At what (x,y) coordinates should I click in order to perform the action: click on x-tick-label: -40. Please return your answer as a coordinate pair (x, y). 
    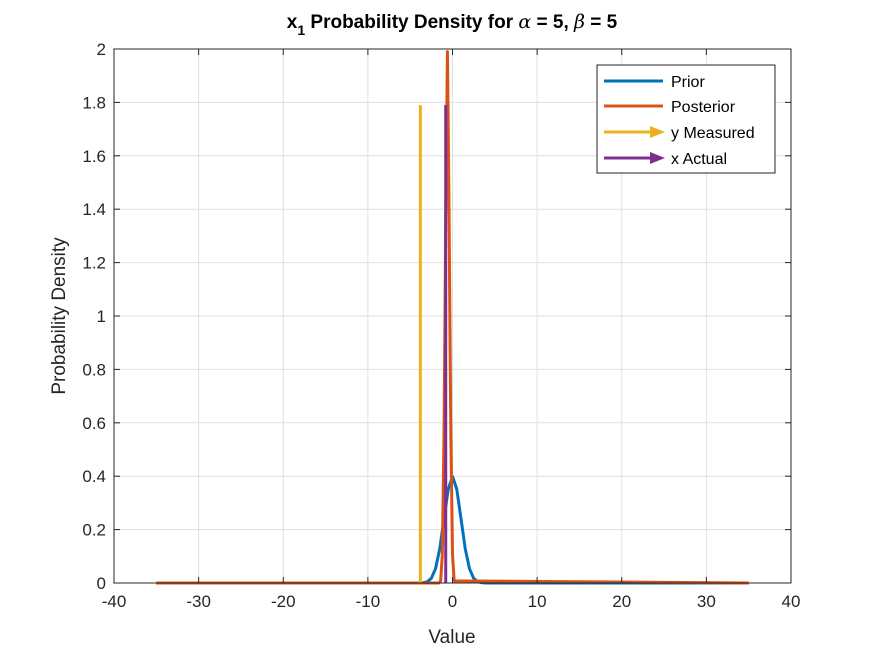
    Looking at the image, I should click on (114, 601).